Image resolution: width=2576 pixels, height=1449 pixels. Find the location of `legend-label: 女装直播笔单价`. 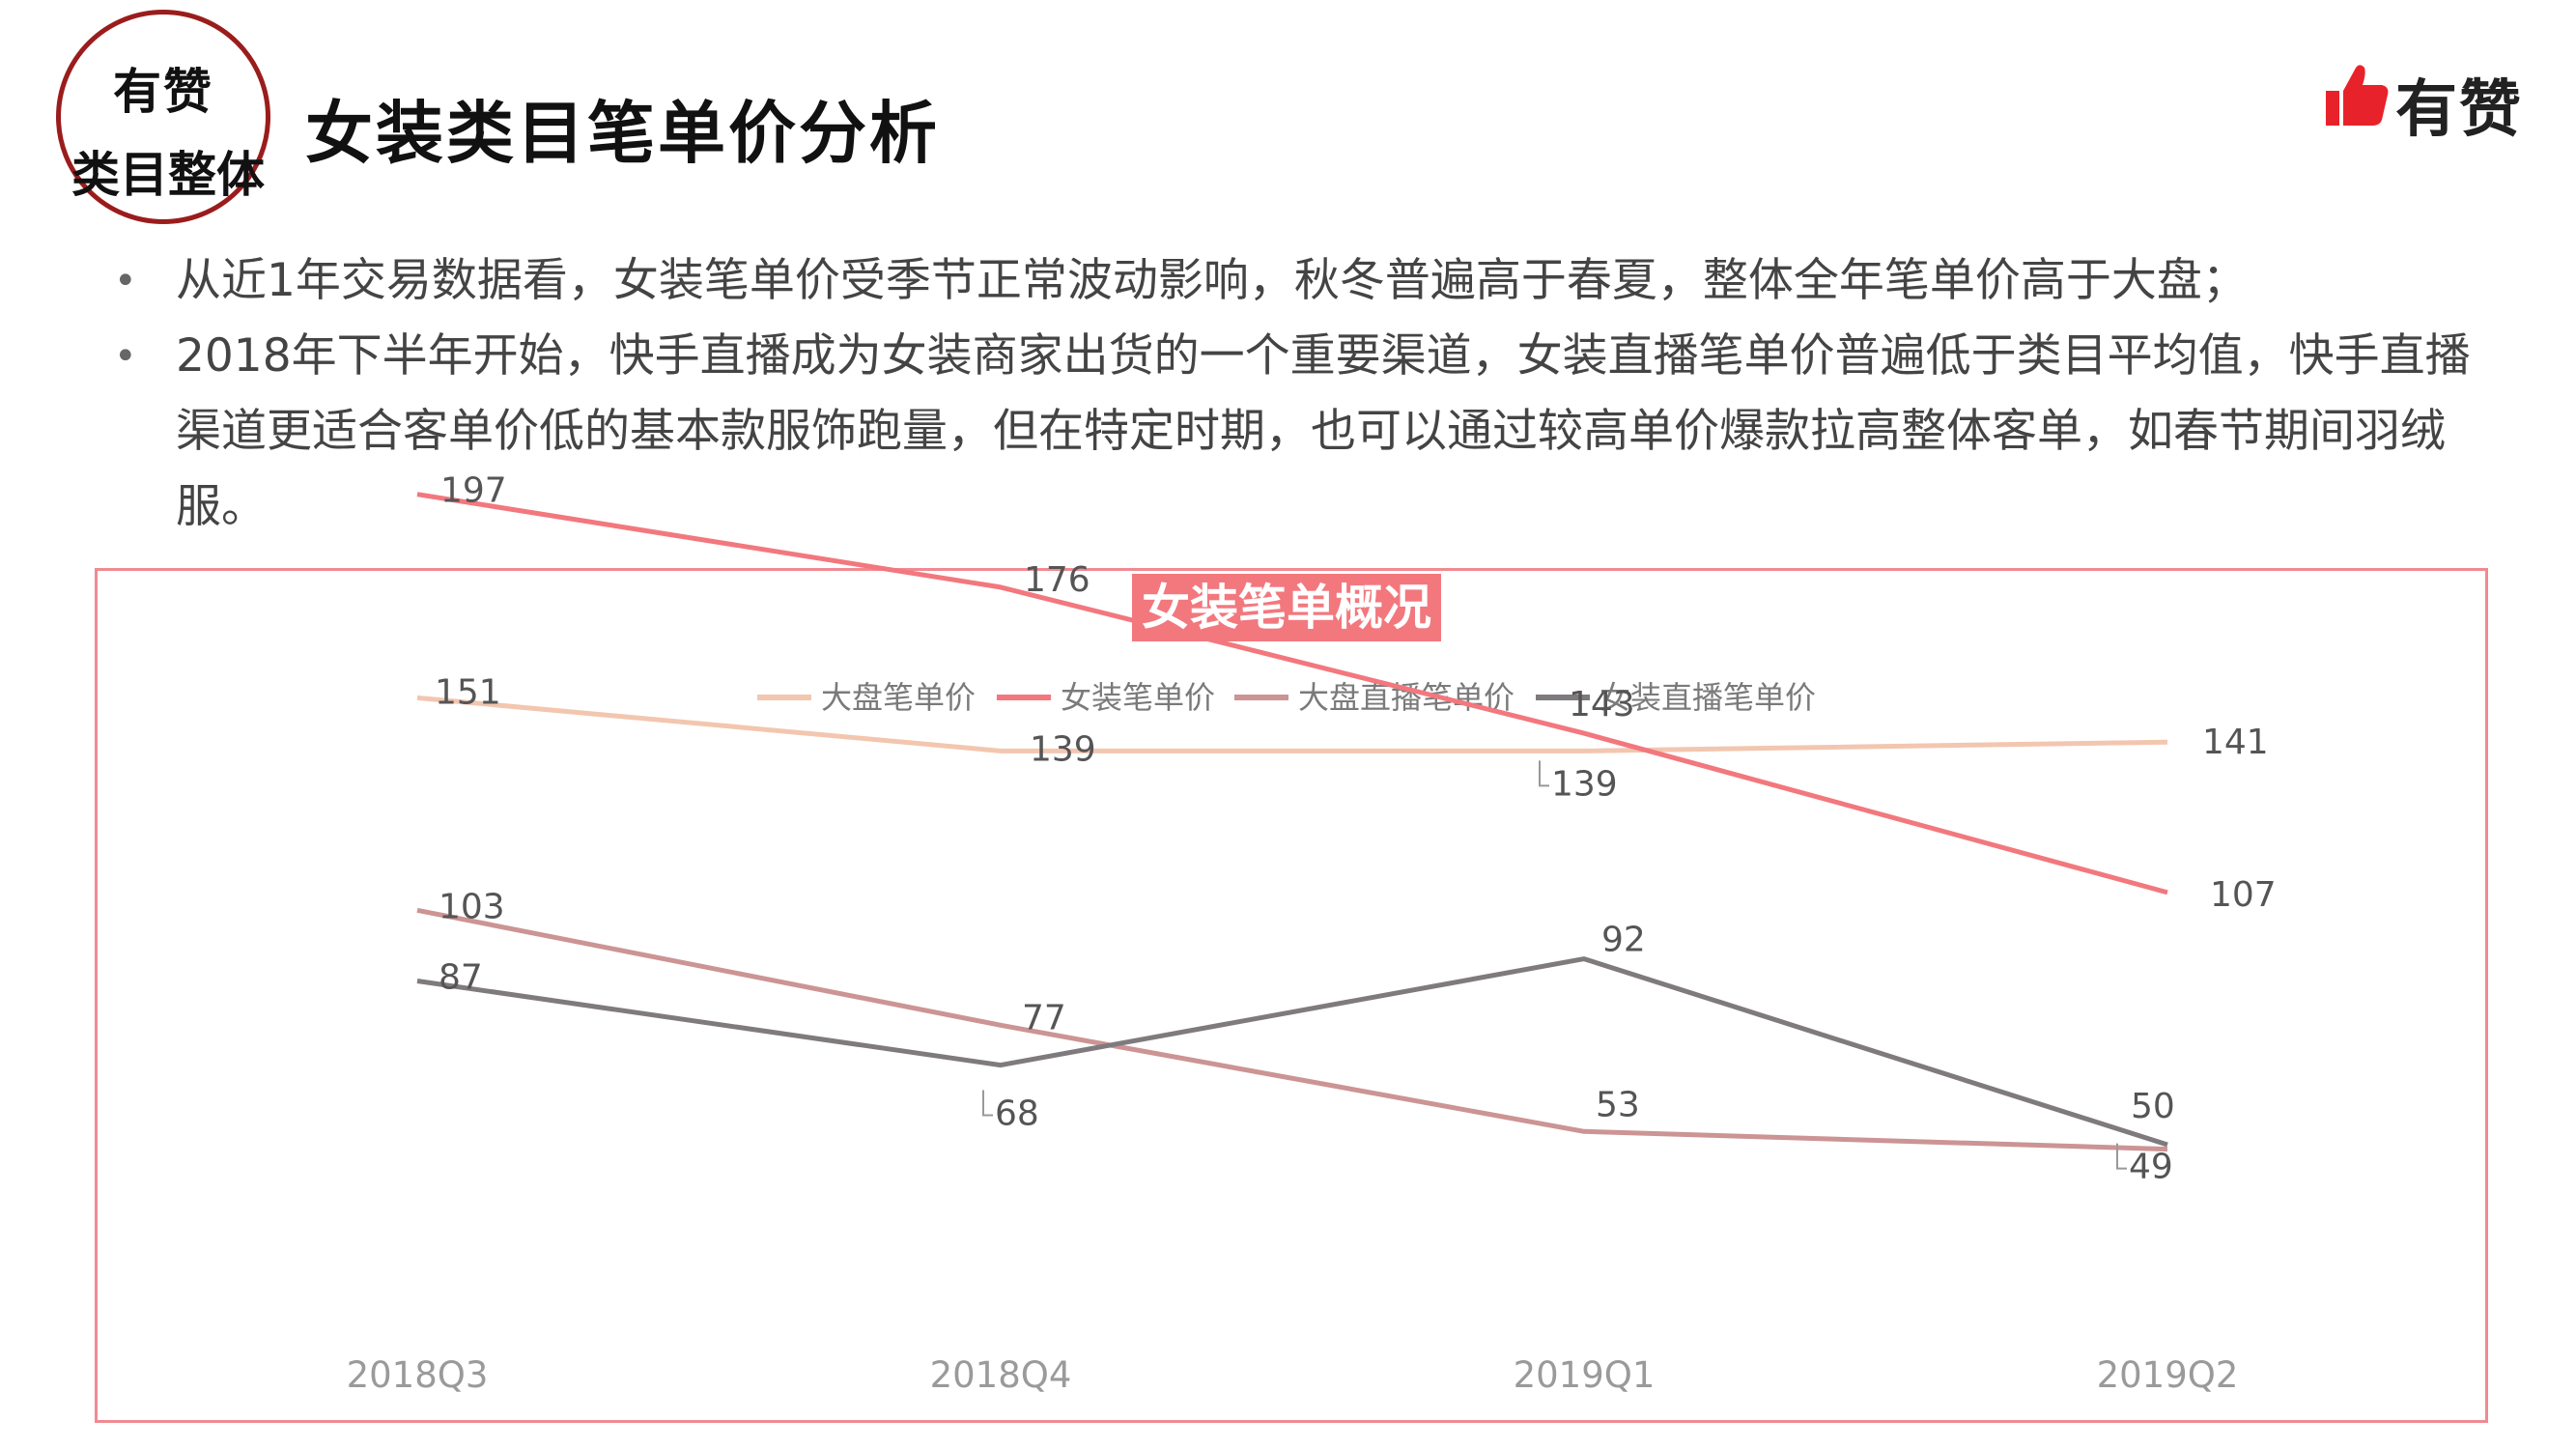

legend-label: 女装直播笔单价 is located at coordinates (1707, 697).